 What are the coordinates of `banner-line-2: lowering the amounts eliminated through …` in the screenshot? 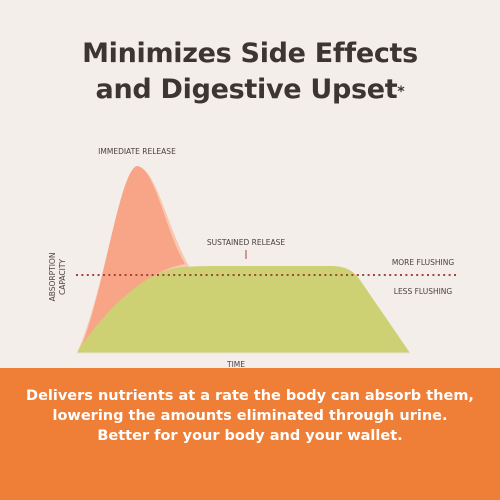 It's located at (250, 416).